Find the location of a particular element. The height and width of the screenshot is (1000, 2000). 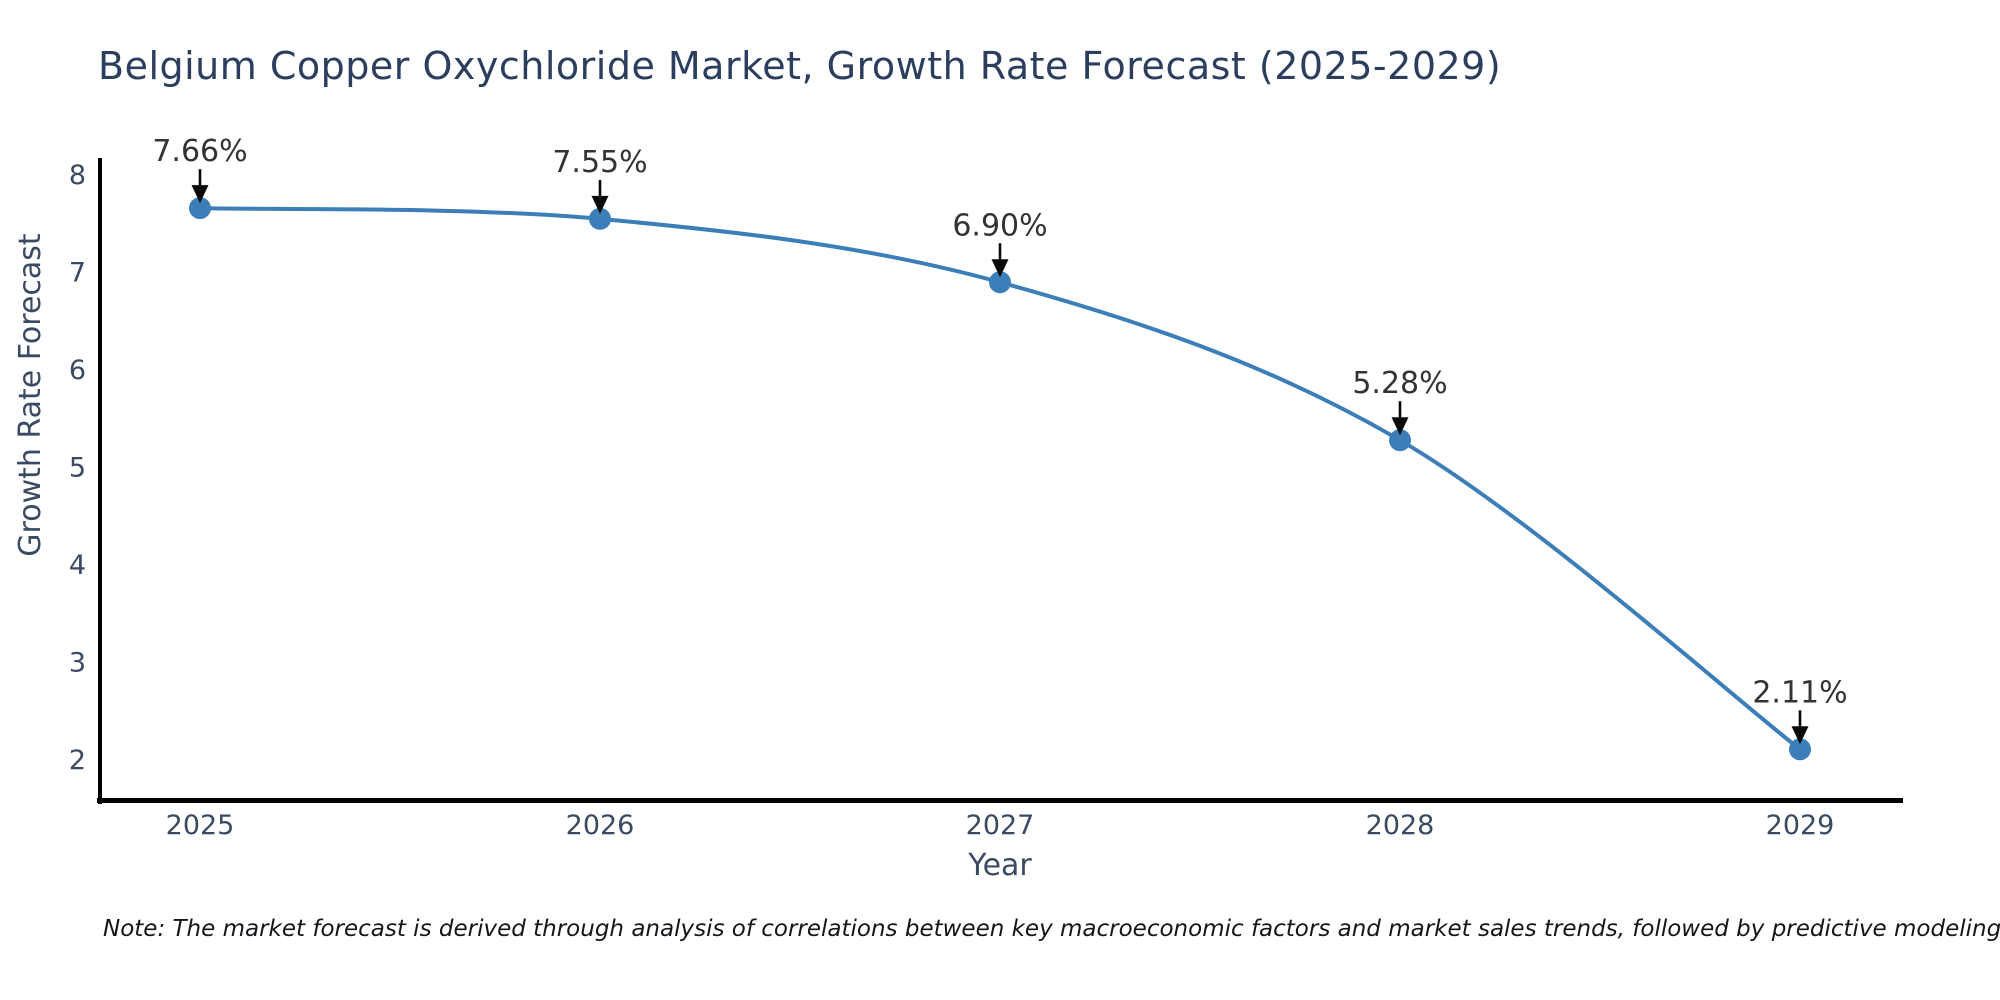

data-point-label: 7.55% is located at coordinates (599, 162).